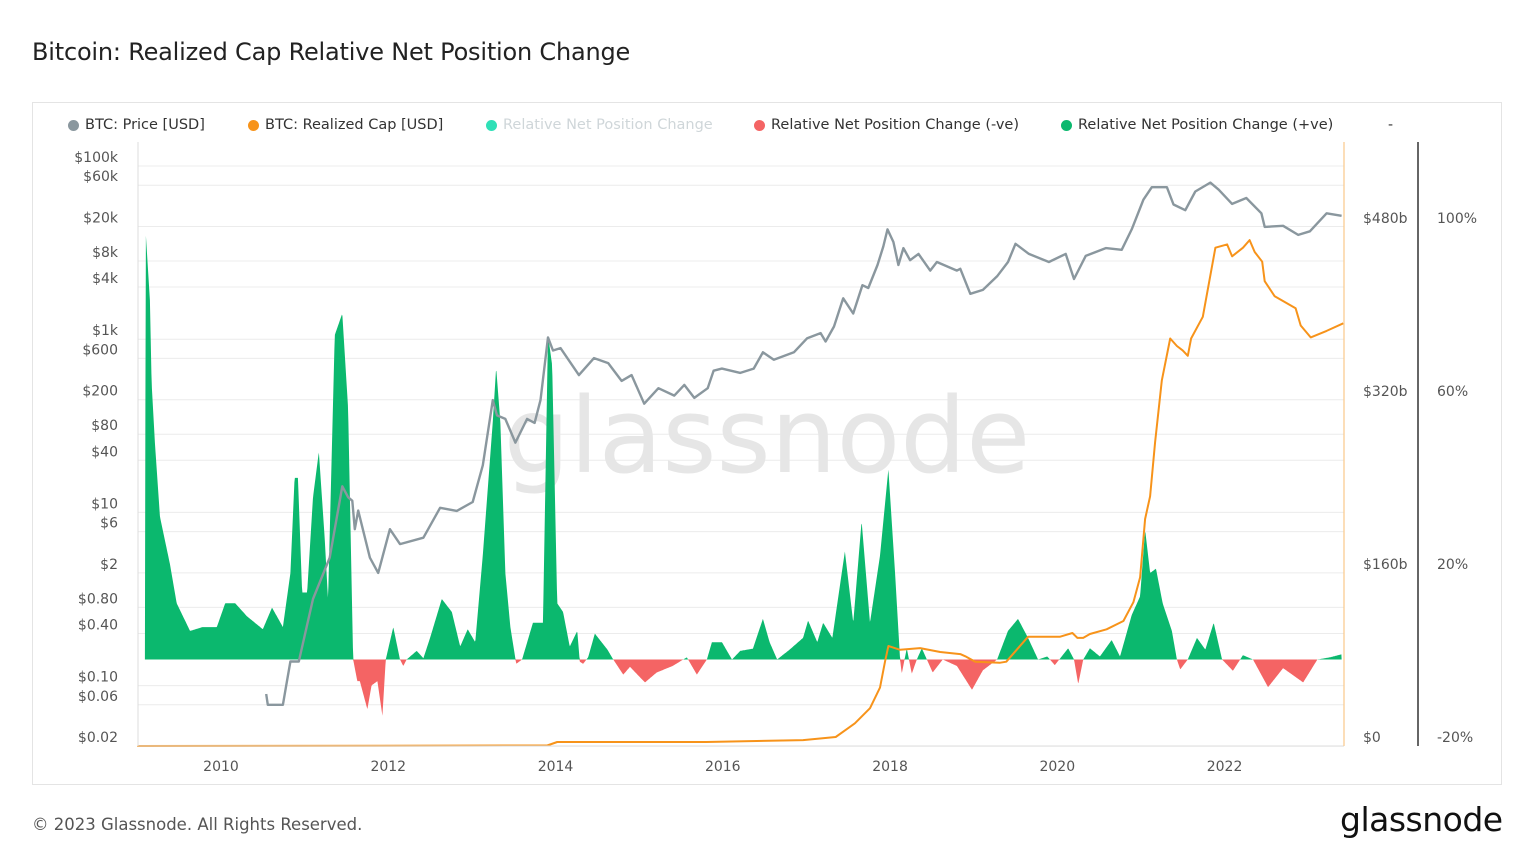 The image size is (1536, 864). Describe the element at coordinates (100, 392) in the screenshot. I see `price-tick-label: $200` at that location.